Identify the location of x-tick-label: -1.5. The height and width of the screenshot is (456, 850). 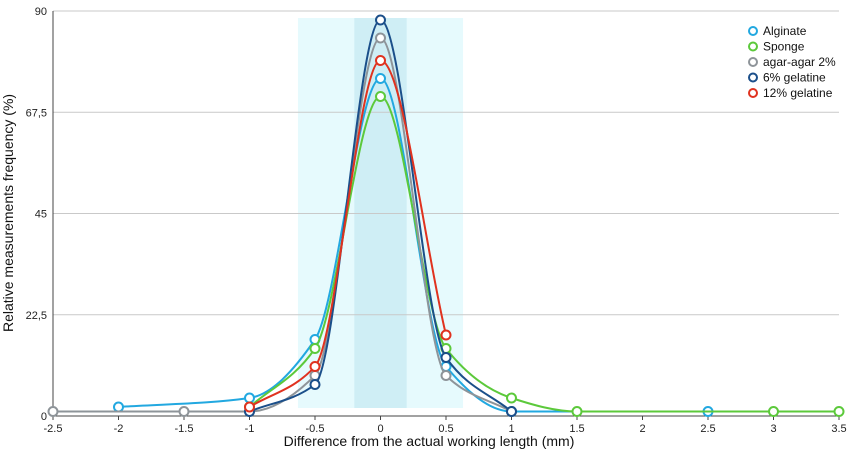
(184, 429).